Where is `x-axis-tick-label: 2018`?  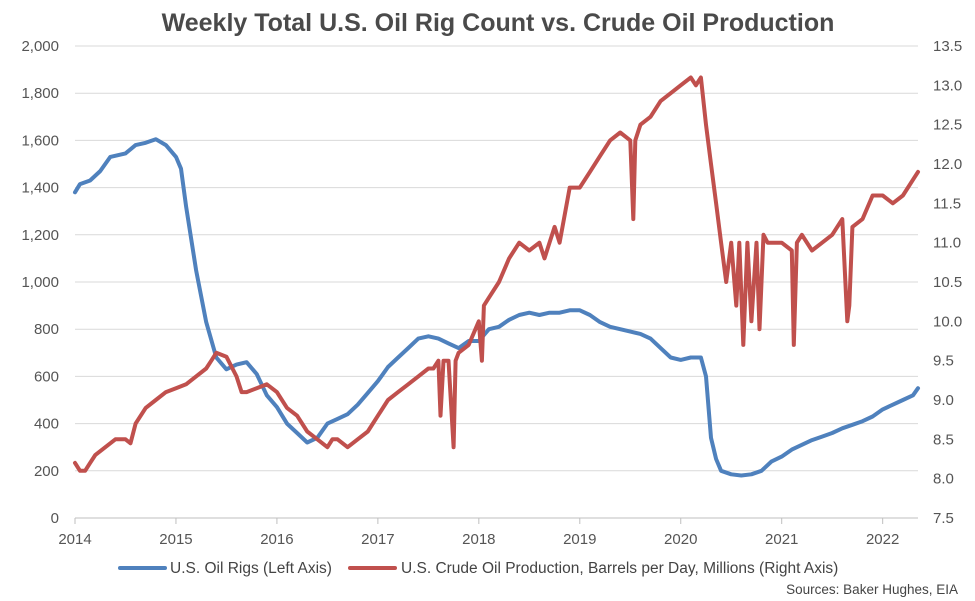 x-axis-tick-label: 2018 is located at coordinates (478, 539).